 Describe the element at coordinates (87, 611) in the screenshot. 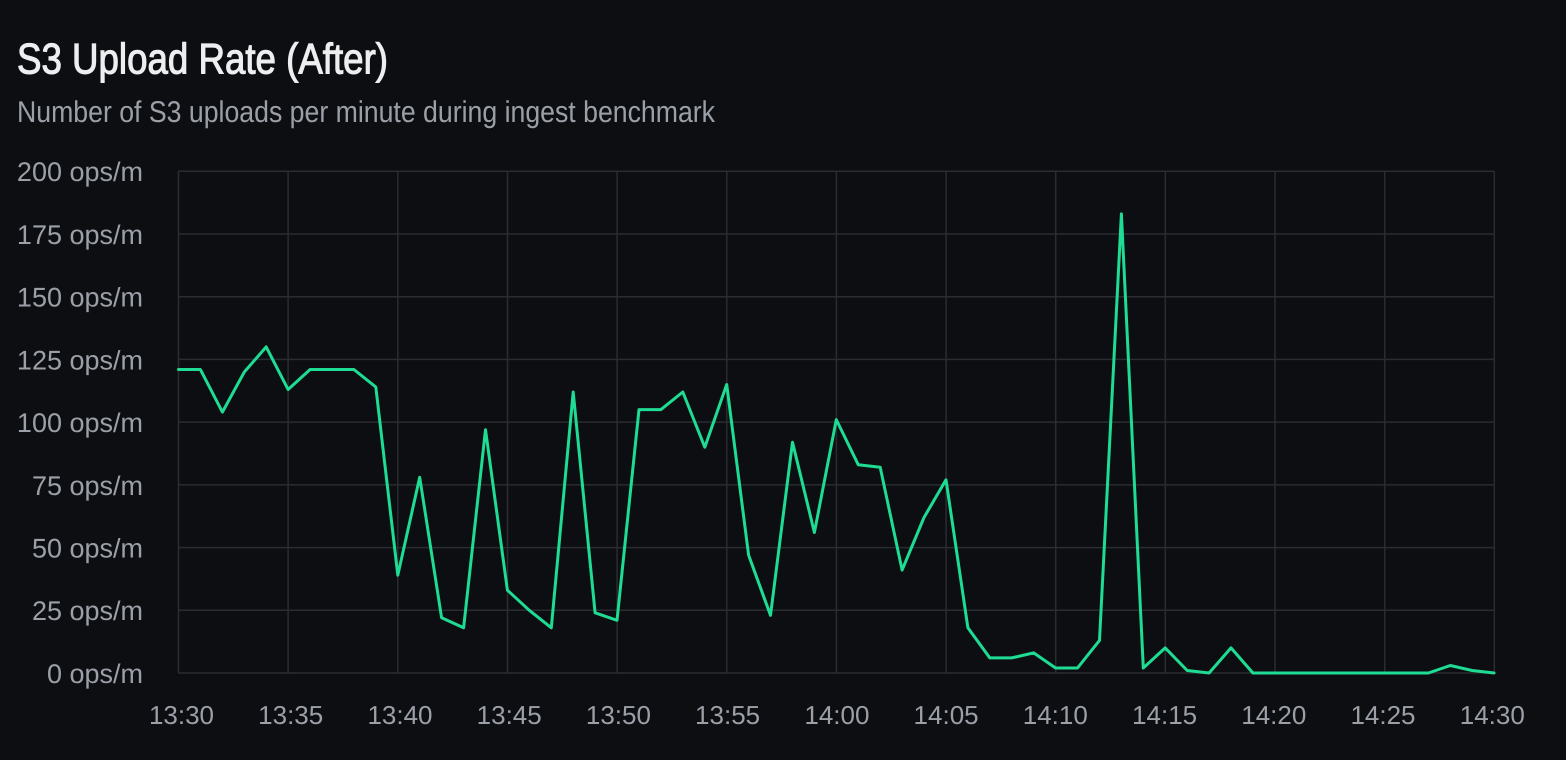

I see `svg-text: 25 ops/m` at that location.